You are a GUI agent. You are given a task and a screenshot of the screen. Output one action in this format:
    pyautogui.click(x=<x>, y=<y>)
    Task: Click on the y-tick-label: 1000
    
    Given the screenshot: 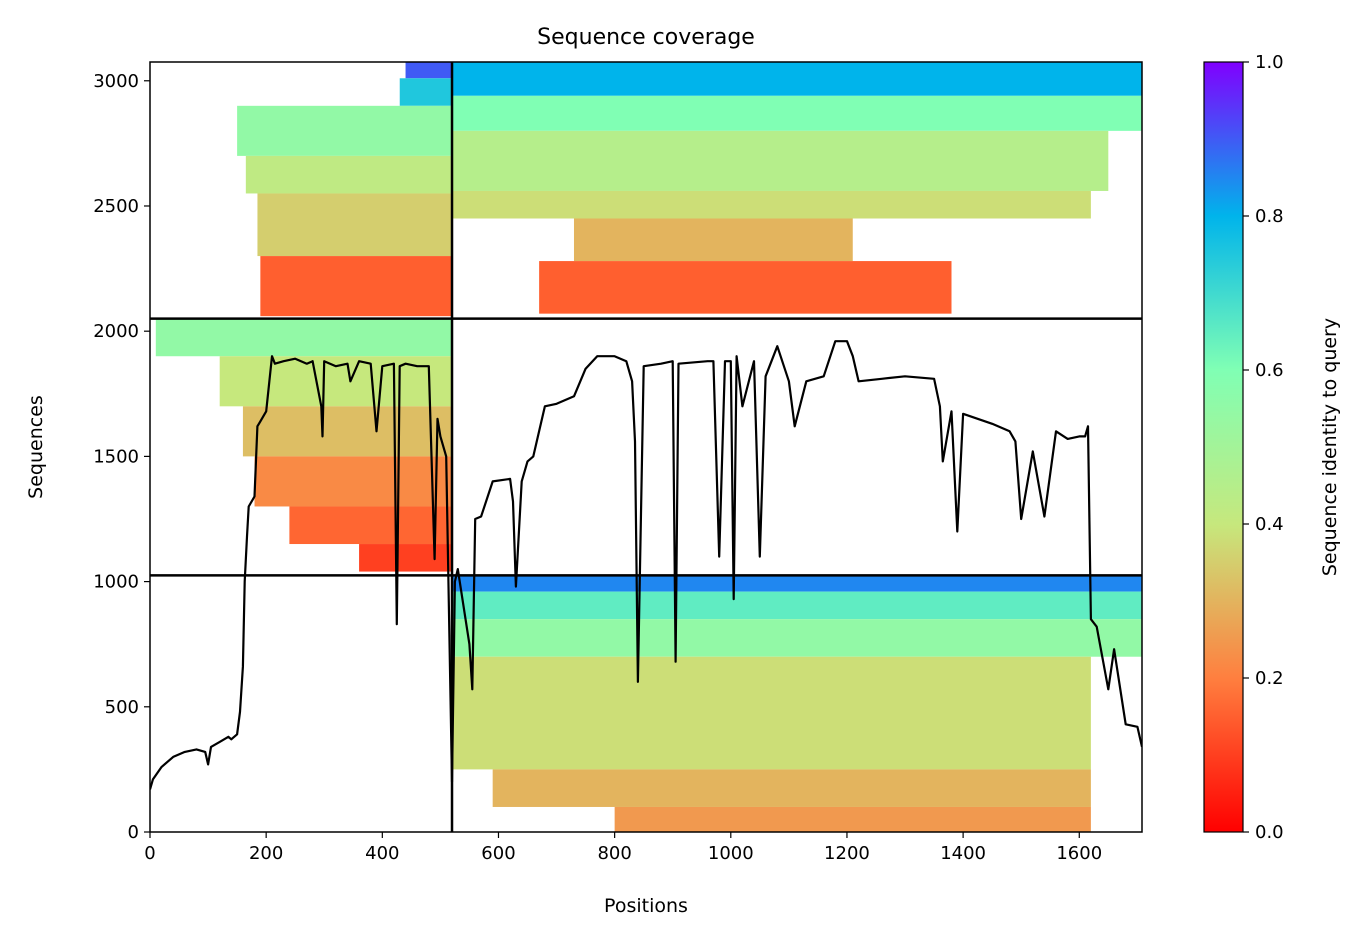 What is the action you would take?
    pyautogui.click(x=116, y=582)
    